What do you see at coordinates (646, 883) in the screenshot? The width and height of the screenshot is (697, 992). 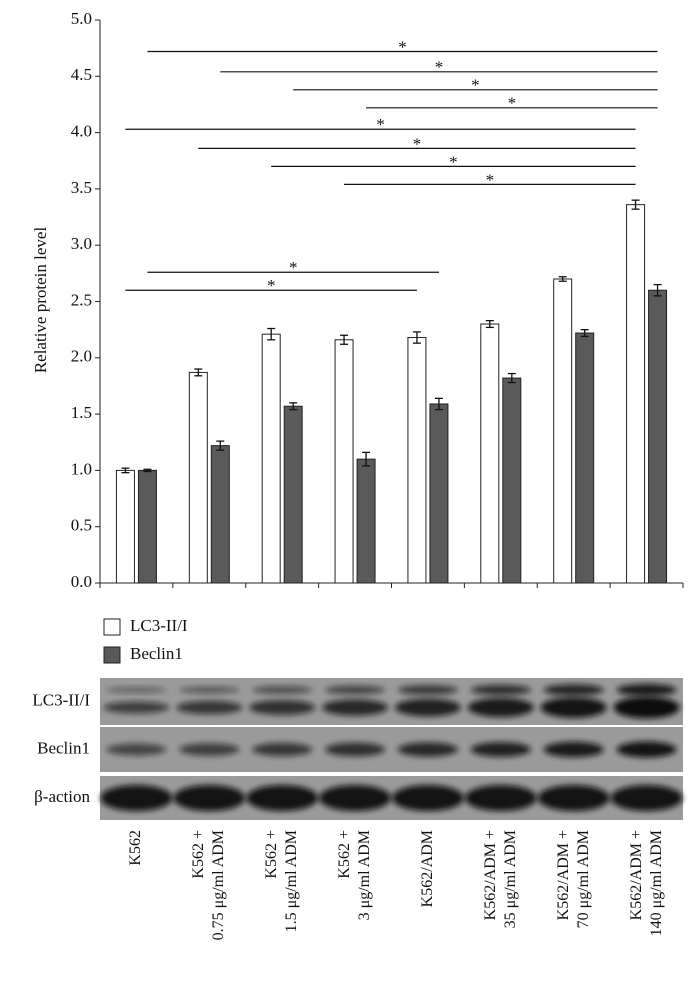 I see `x-tick-label: K562/ADM + 140 μg/ml ADM` at bounding box center [646, 883].